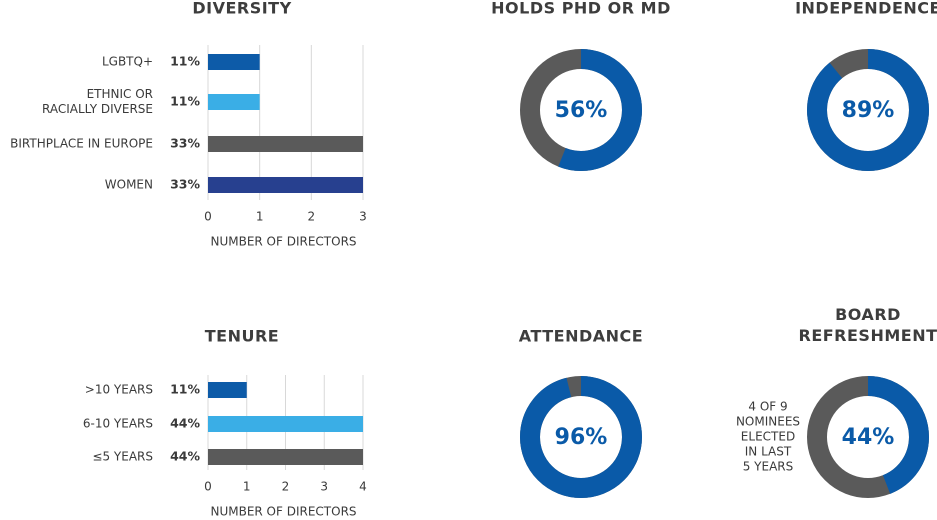 Image resolution: width=937 pixels, height=520 pixels. I want to click on donut-note: 4 OF 9, so click(767, 407).